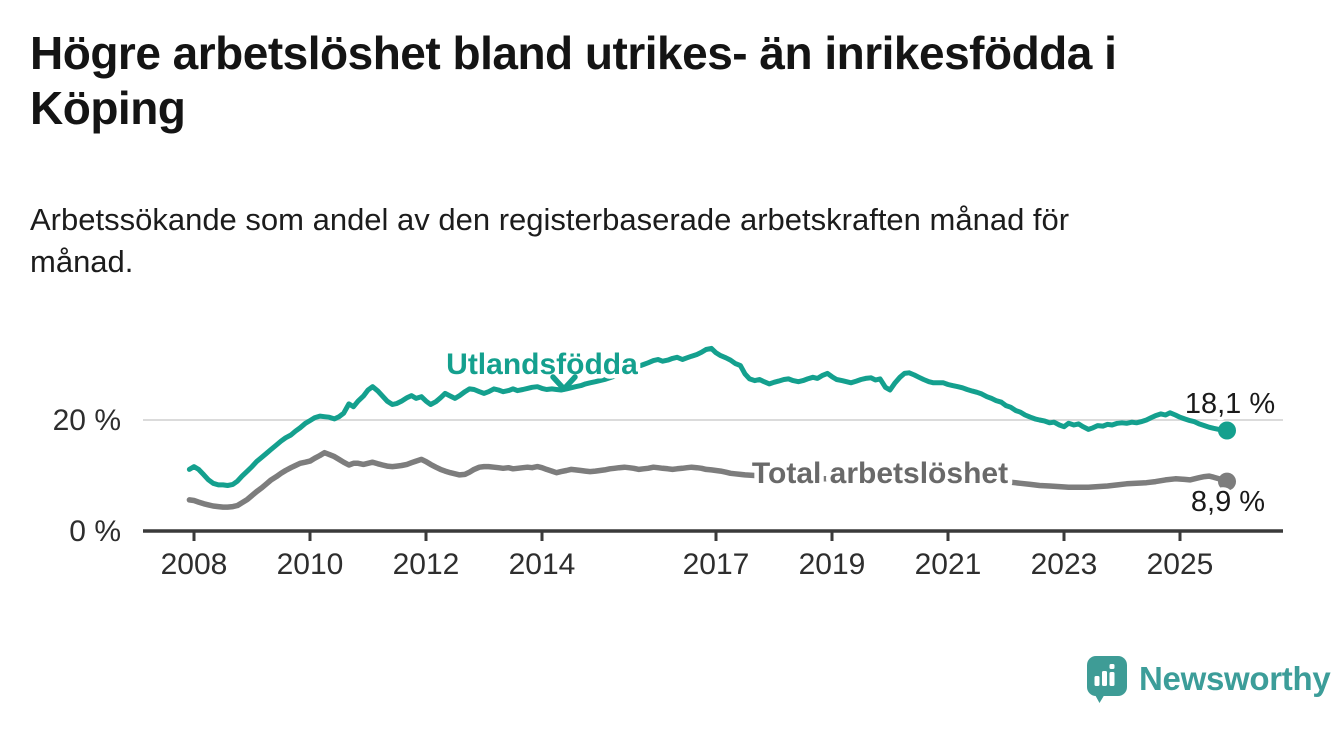  I want to click on x-tick-label: 2019, so click(832, 564).